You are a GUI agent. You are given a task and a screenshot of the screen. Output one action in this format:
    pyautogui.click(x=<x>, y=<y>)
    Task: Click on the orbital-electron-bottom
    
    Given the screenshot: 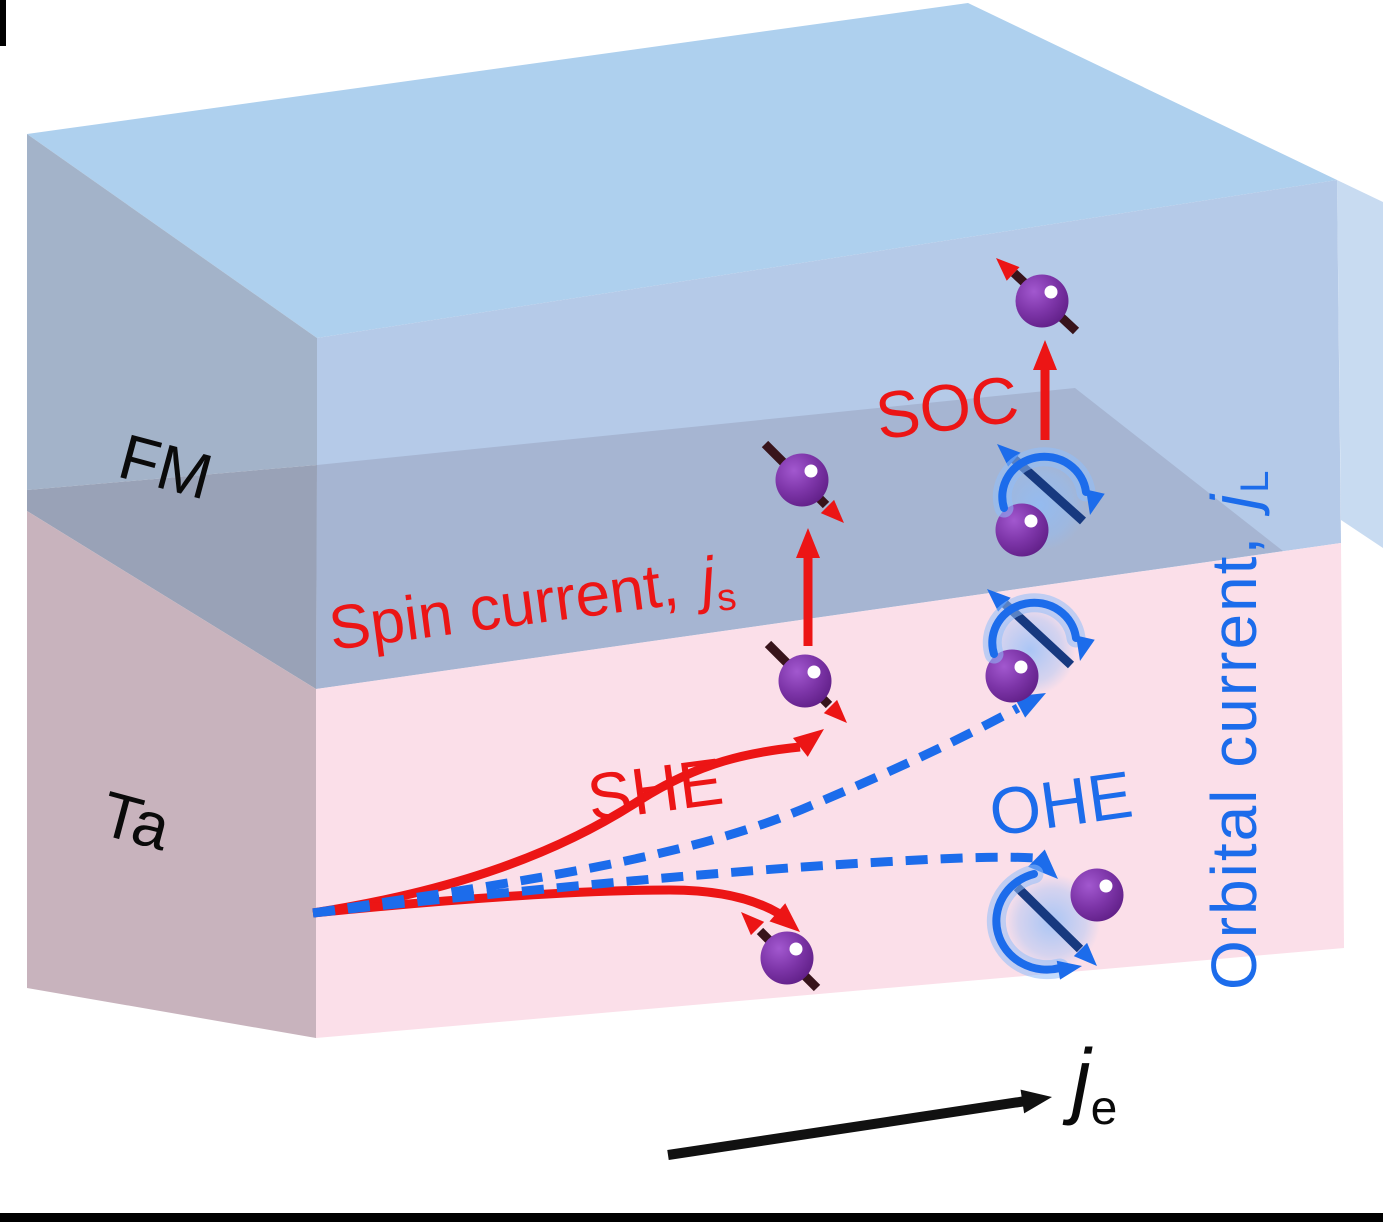 What is the action you would take?
    pyautogui.click(x=1055, y=922)
    